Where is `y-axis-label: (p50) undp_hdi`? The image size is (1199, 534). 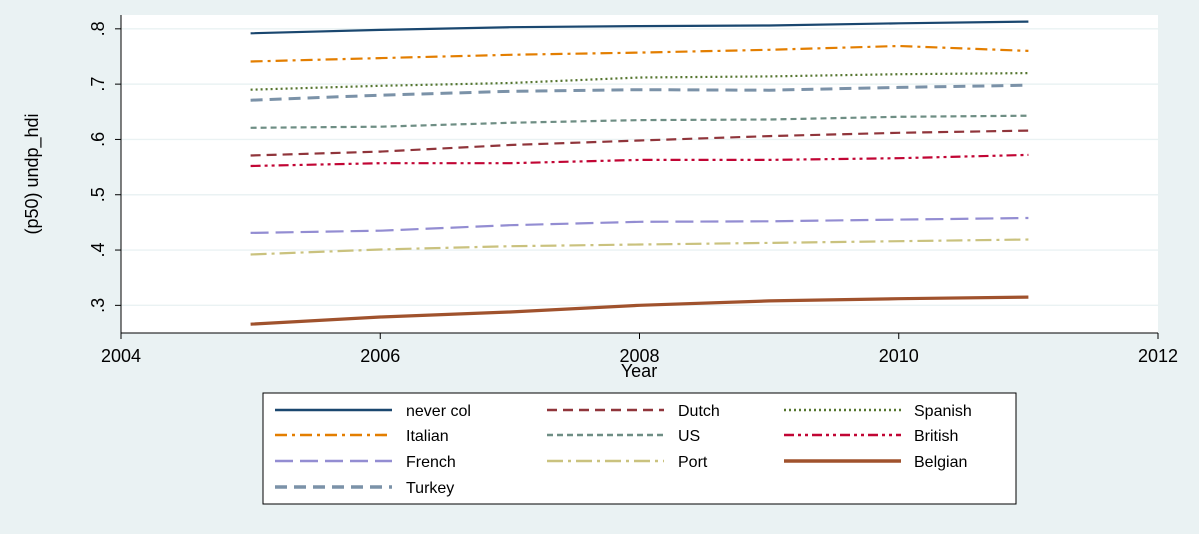
y-axis-label: (p50) undp_hdi is located at coordinates (32, 173).